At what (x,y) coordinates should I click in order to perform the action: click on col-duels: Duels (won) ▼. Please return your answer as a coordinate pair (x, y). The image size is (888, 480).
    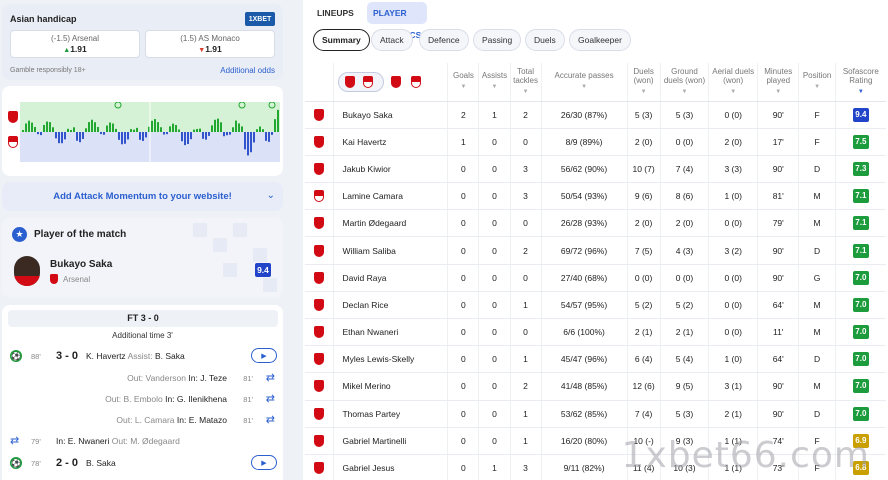
    Looking at the image, I should click on (643, 82).